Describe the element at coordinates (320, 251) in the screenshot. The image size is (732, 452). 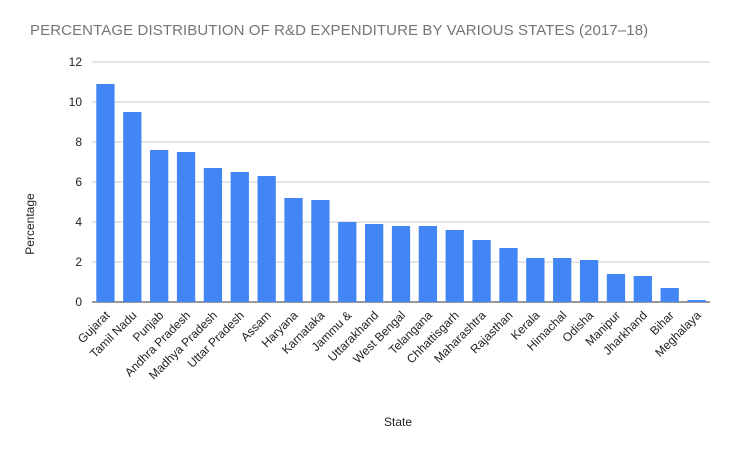
I see `bar-karnataka` at that location.